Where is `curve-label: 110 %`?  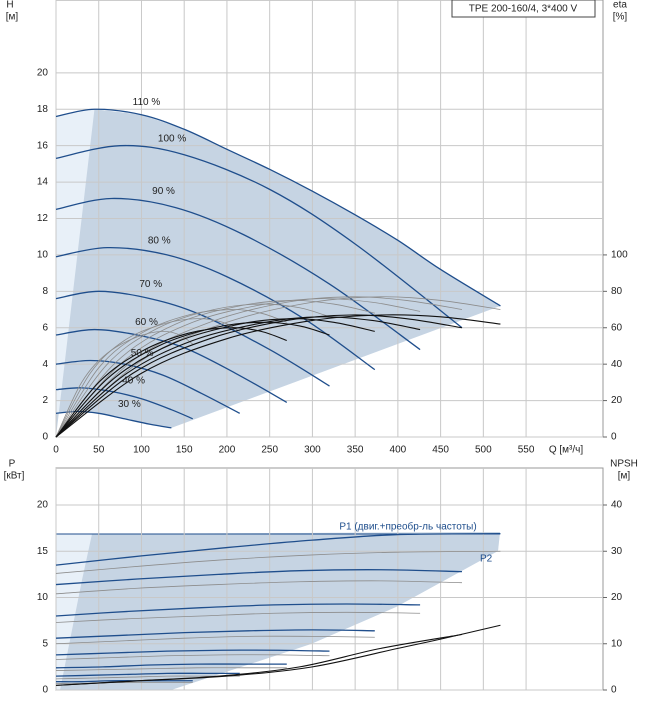
curve-label: 110 % is located at coordinates (147, 102).